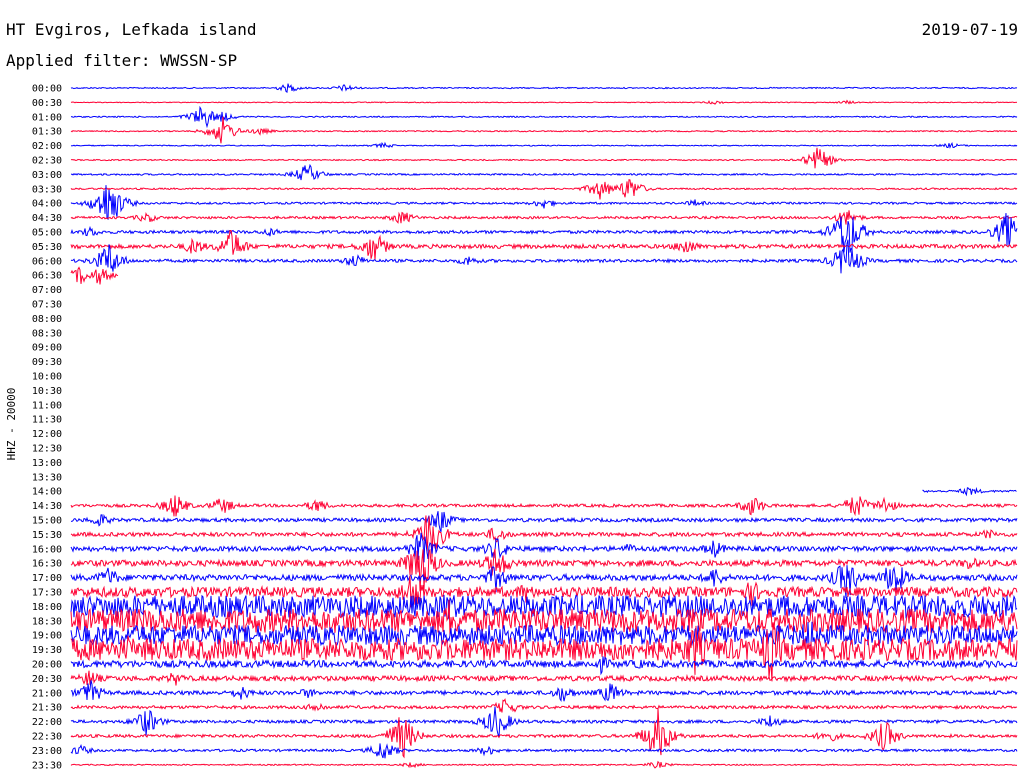  I want to click on tick-label-0530: 05:30, so click(47, 247).